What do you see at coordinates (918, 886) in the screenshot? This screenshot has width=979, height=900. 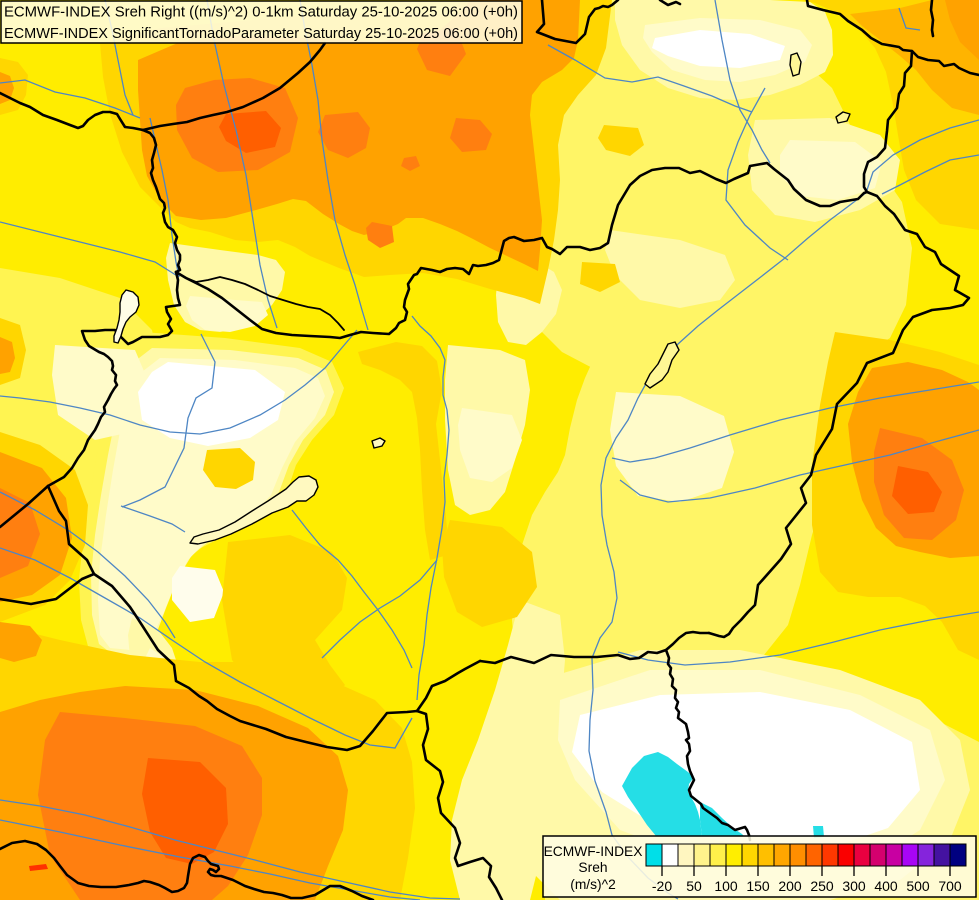 I see `svg-text: 500` at bounding box center [918, 886].